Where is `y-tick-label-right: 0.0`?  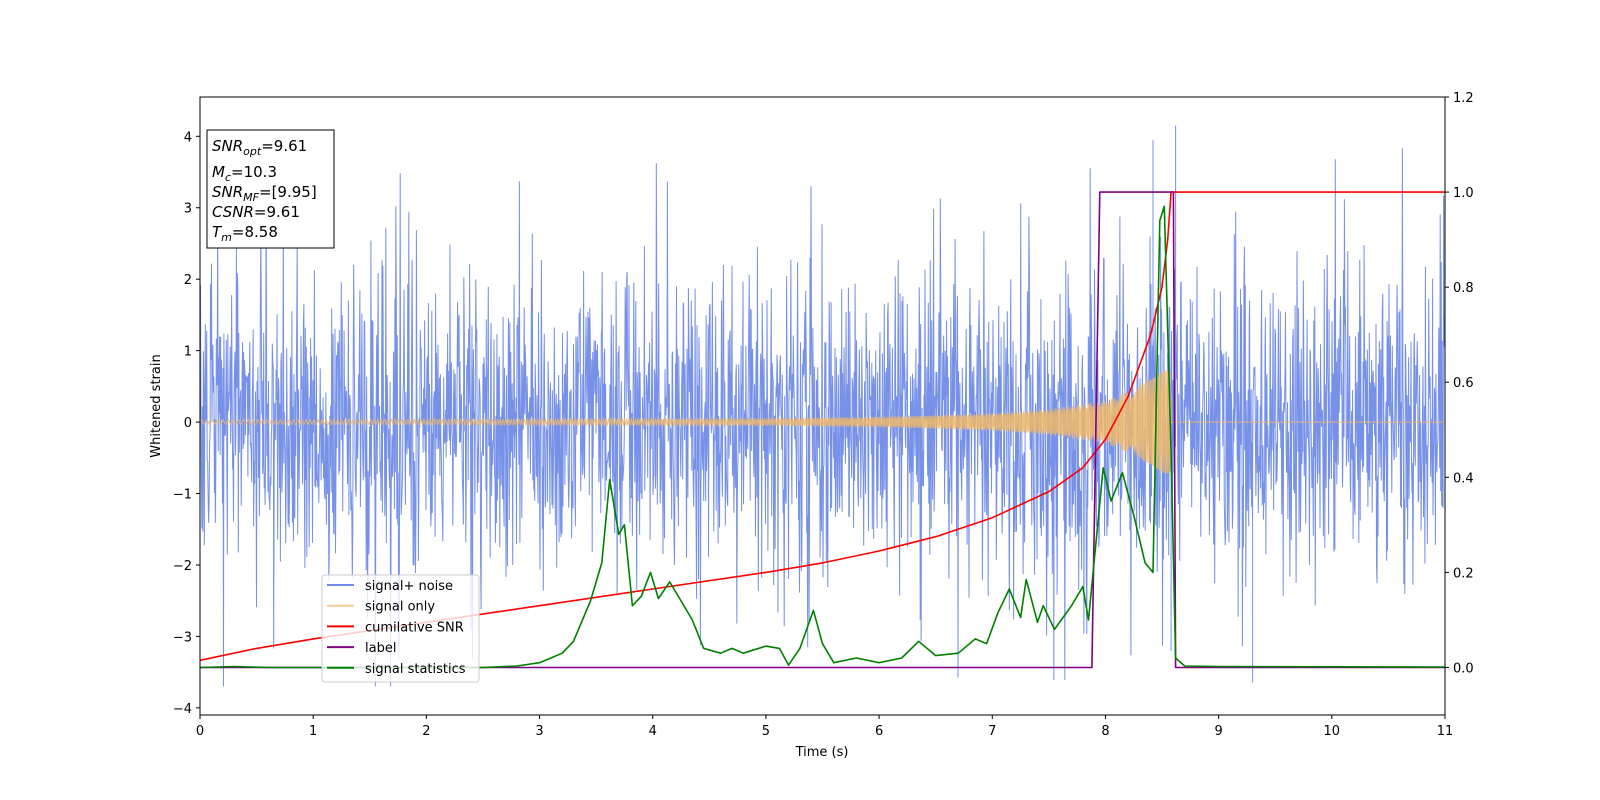 y-tick-label-right: 0.0 is located at coordinates (1463, 668).